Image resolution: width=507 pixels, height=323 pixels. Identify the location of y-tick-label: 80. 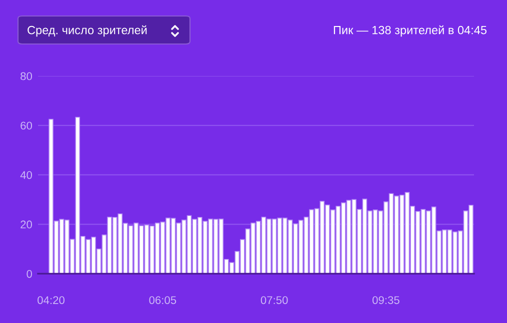
(26, 76).